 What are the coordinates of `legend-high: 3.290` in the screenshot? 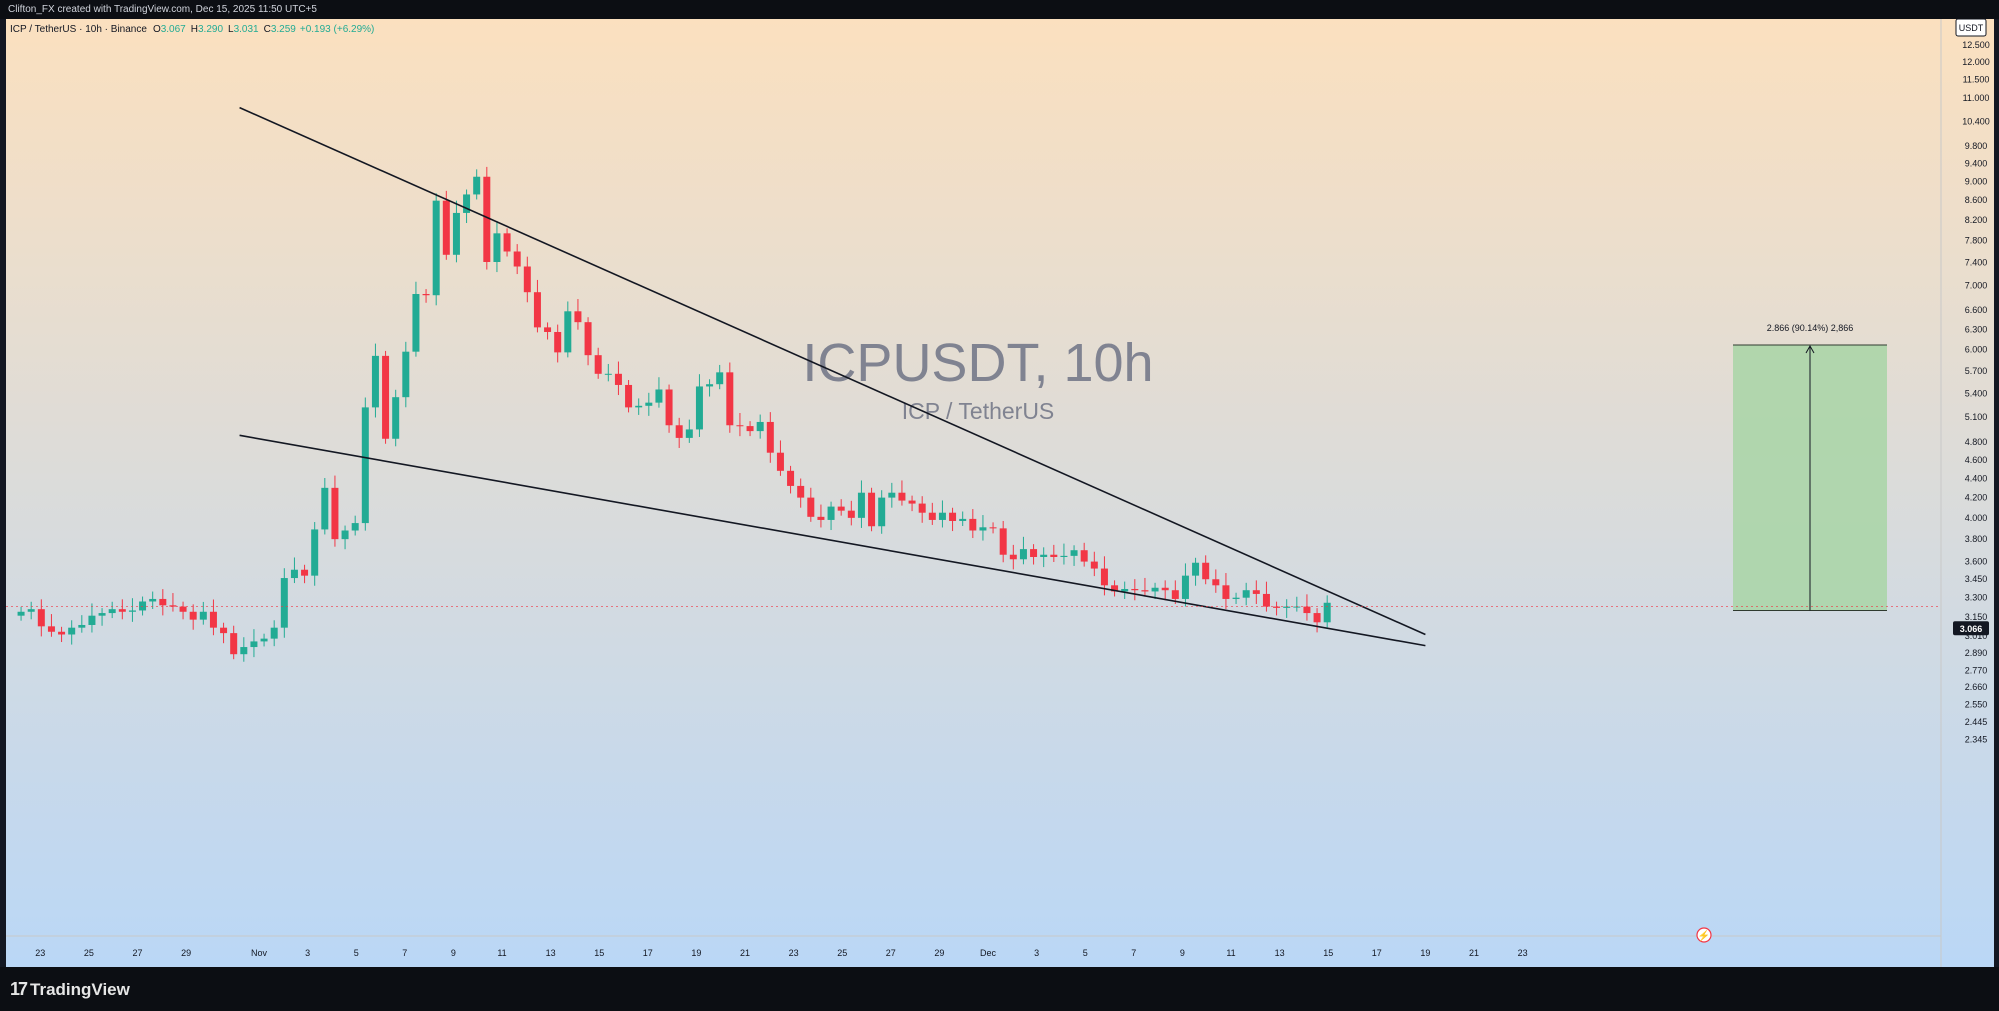 It's located at (210, 29).